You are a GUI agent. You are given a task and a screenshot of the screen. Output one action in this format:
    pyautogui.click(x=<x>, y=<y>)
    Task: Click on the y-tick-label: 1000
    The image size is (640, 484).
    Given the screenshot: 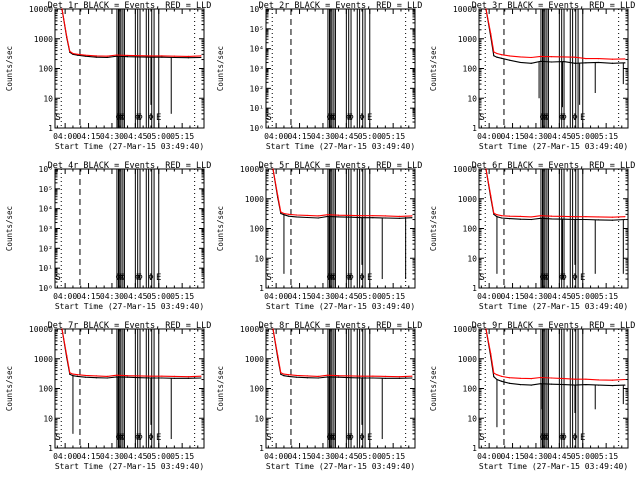 What is the action you would take?
    pyautogui.click(x=254, y=359)
    